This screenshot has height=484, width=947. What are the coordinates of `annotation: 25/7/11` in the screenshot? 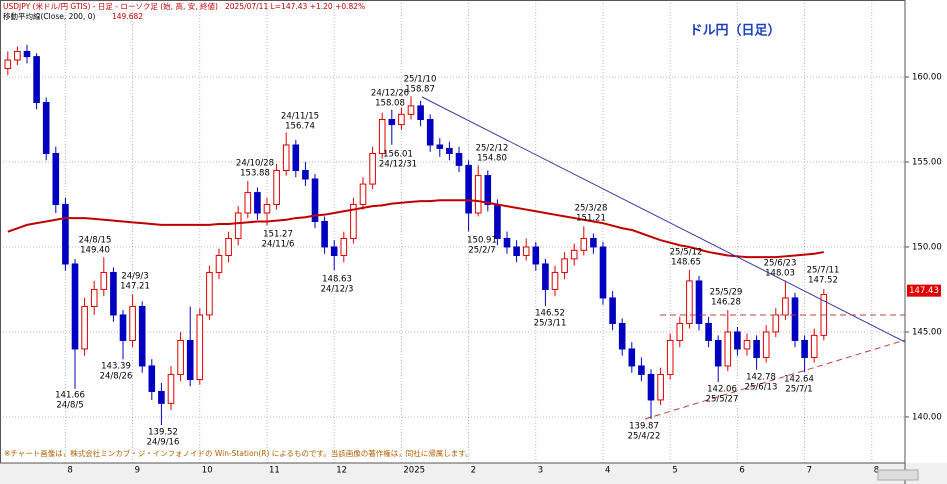 It's located at (823, 271).